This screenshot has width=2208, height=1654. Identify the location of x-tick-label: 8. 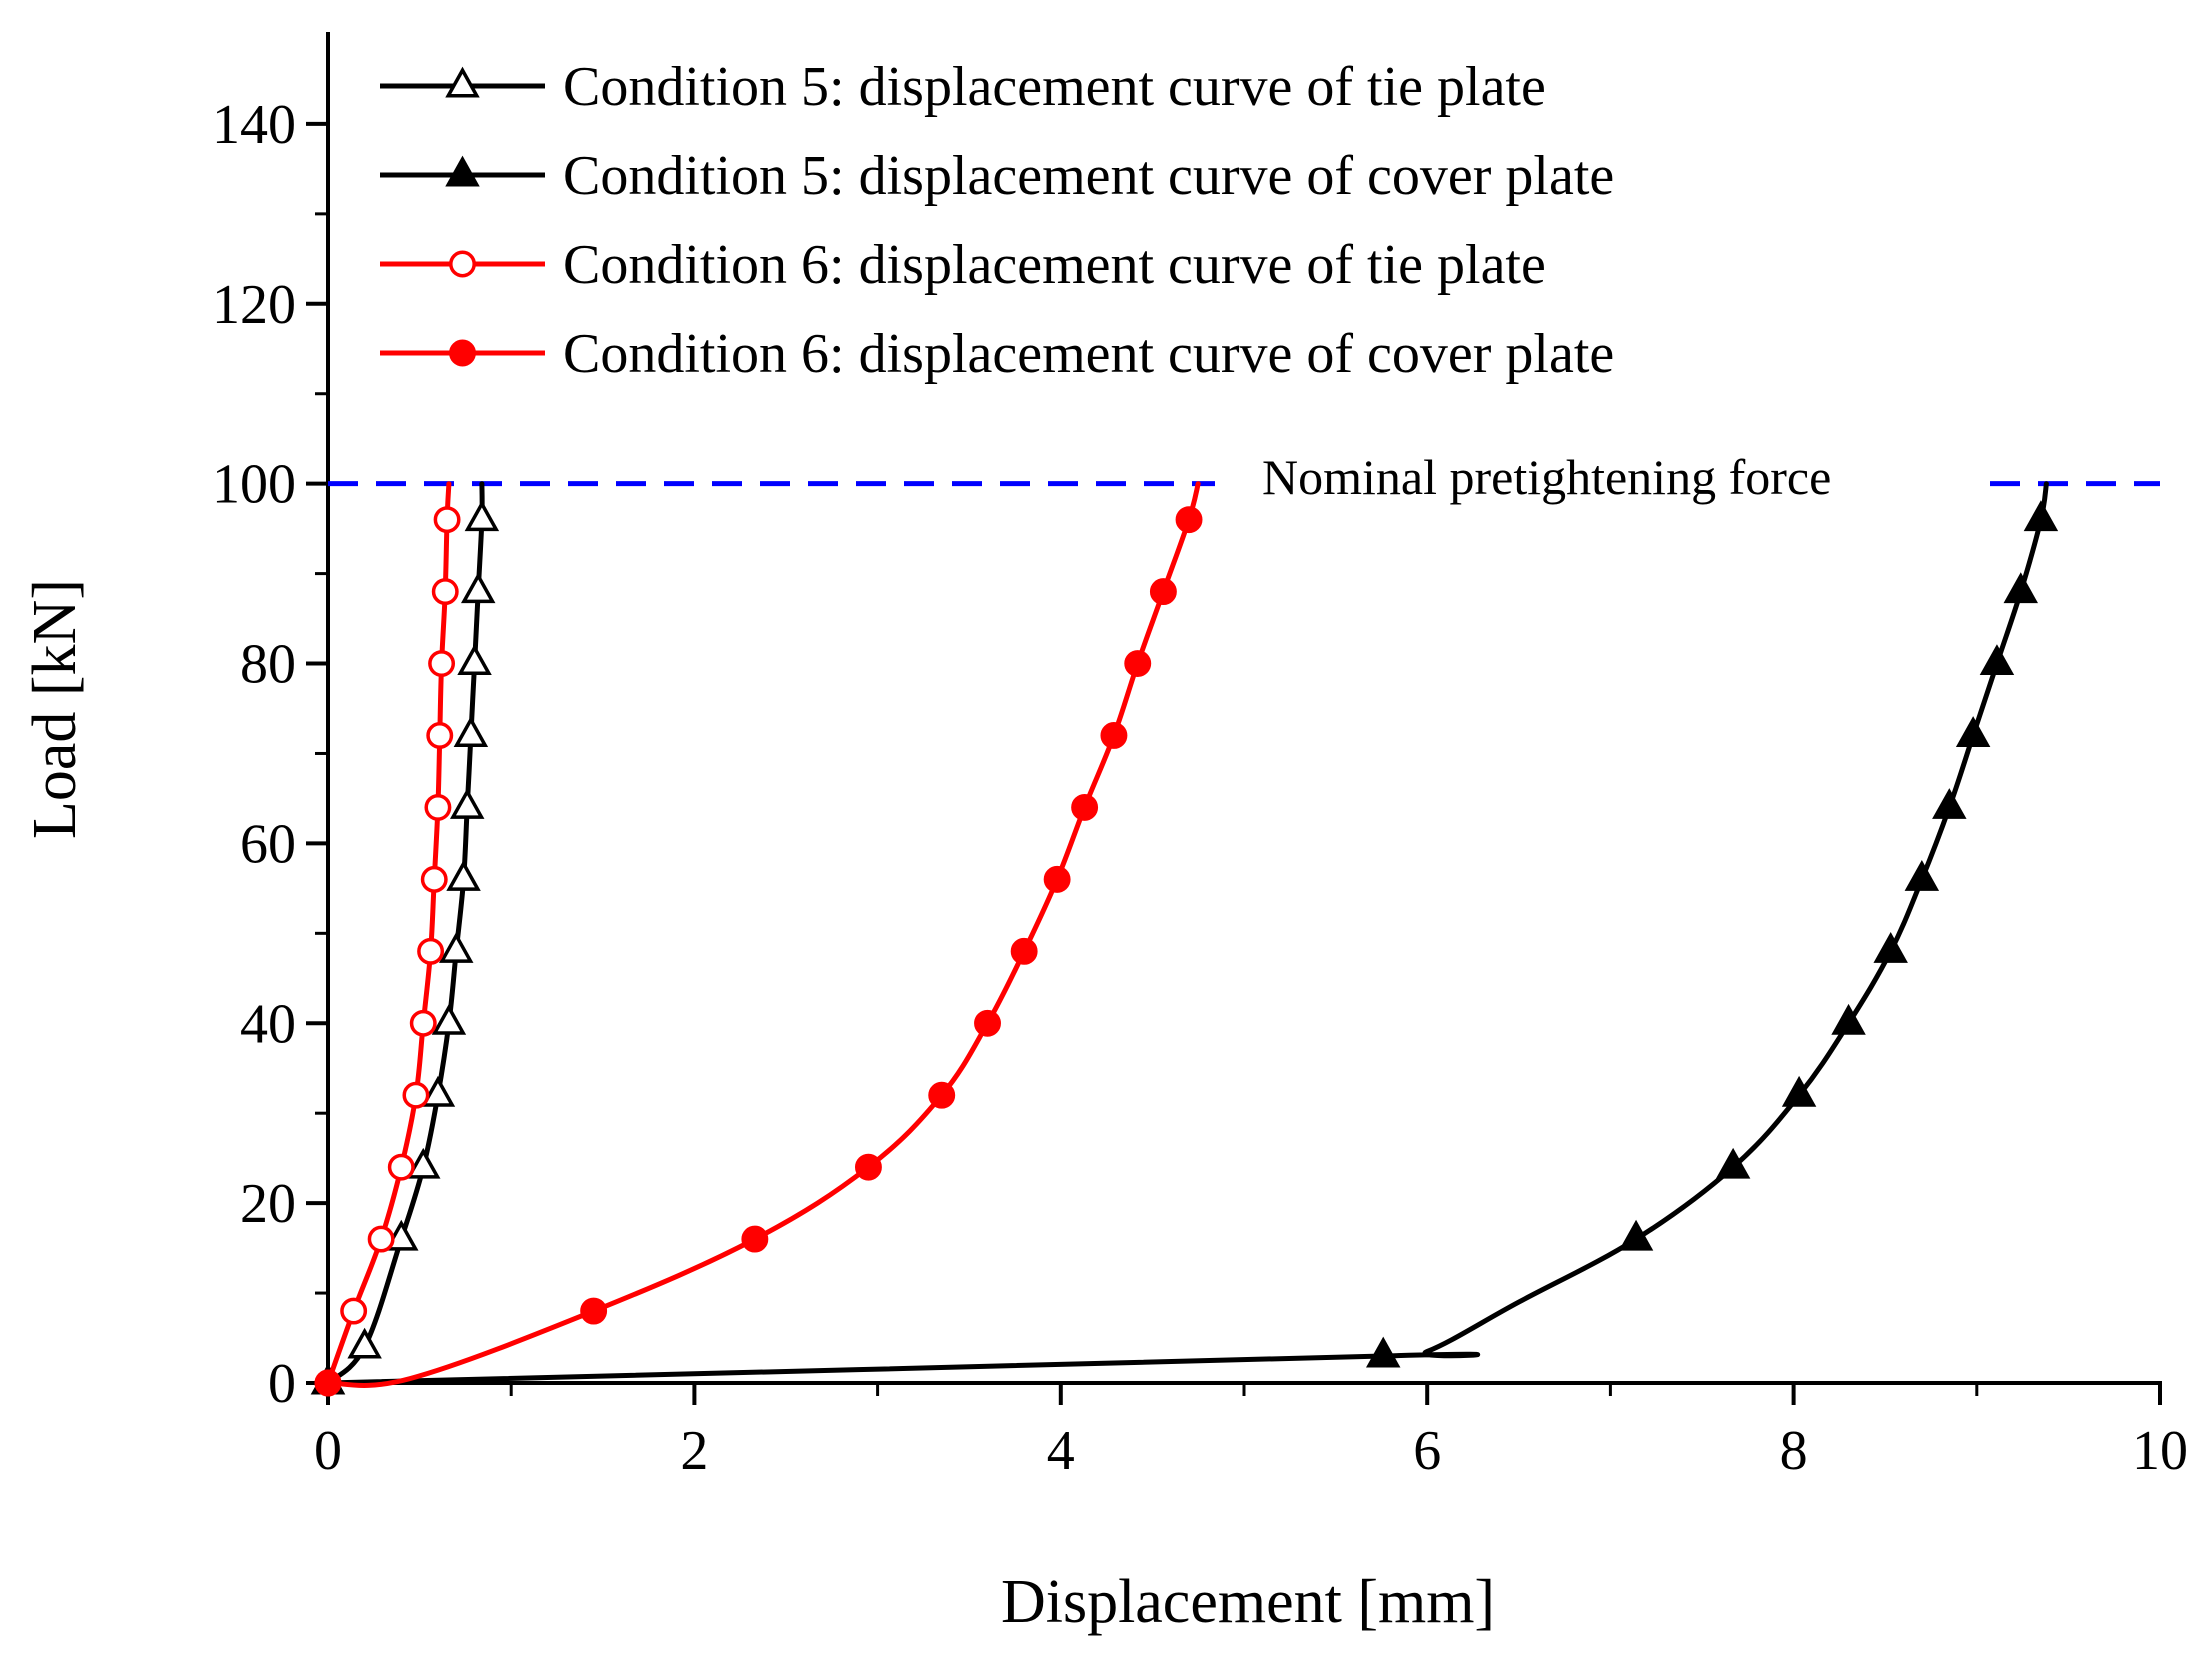
(1794, 1451).